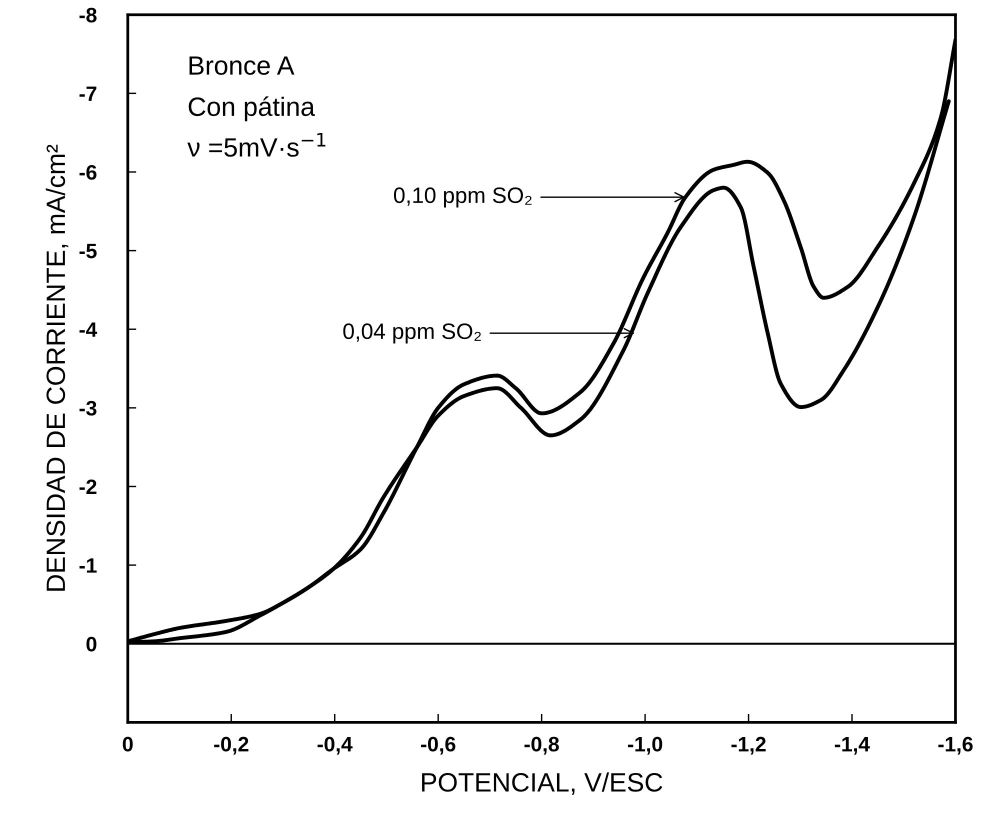 Image resolution: width=983 pixels, height=819 pixels. I want to click on y-tick-label: -5, so click(88, 251).